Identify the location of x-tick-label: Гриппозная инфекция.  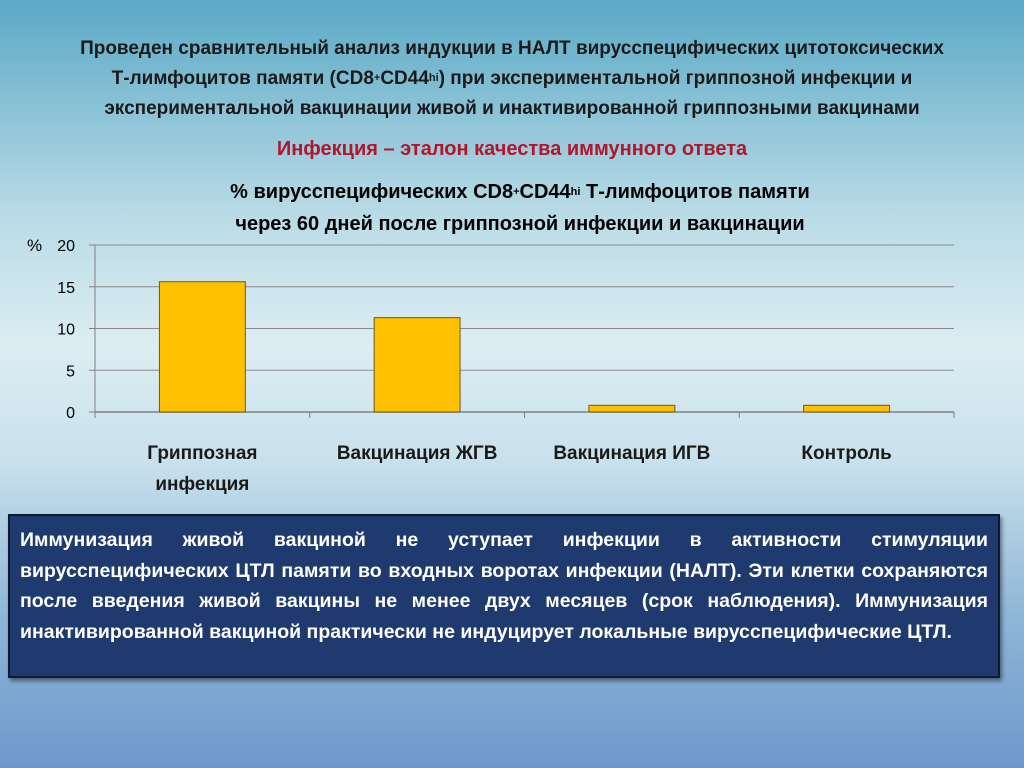
(202, 469).